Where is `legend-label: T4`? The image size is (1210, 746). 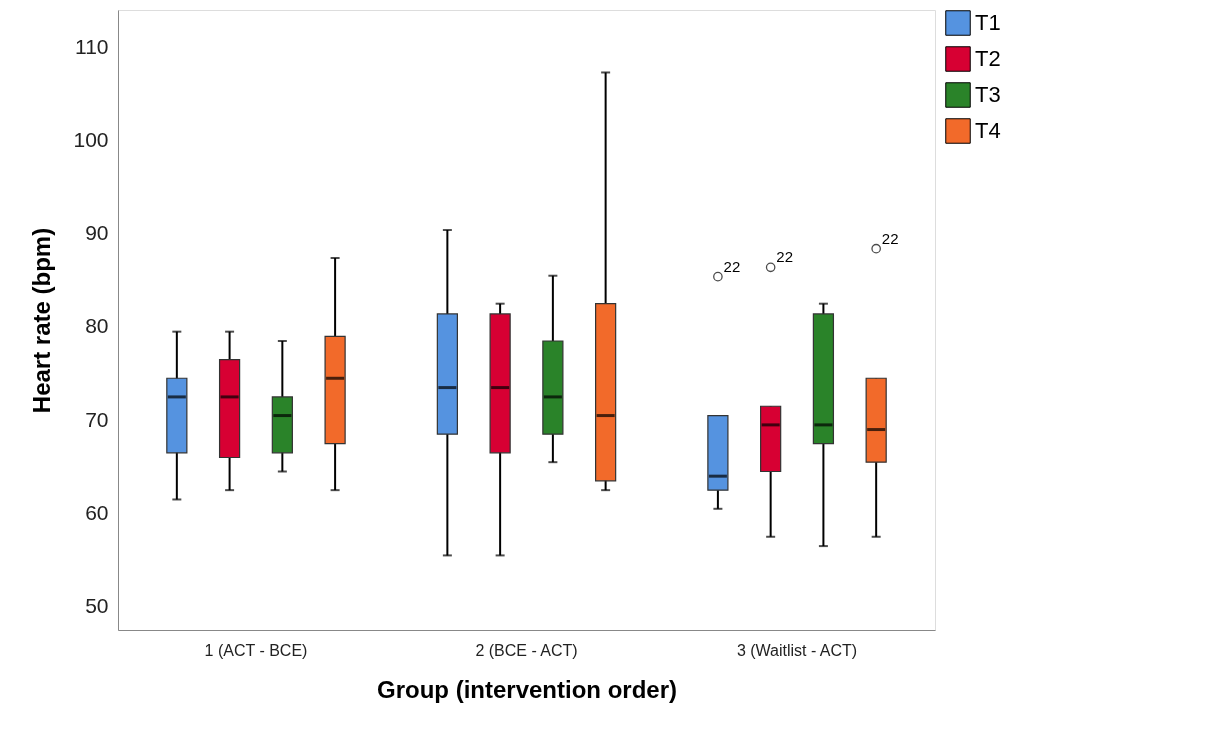 legend-label: T4 is located at coordinates (988, 130).